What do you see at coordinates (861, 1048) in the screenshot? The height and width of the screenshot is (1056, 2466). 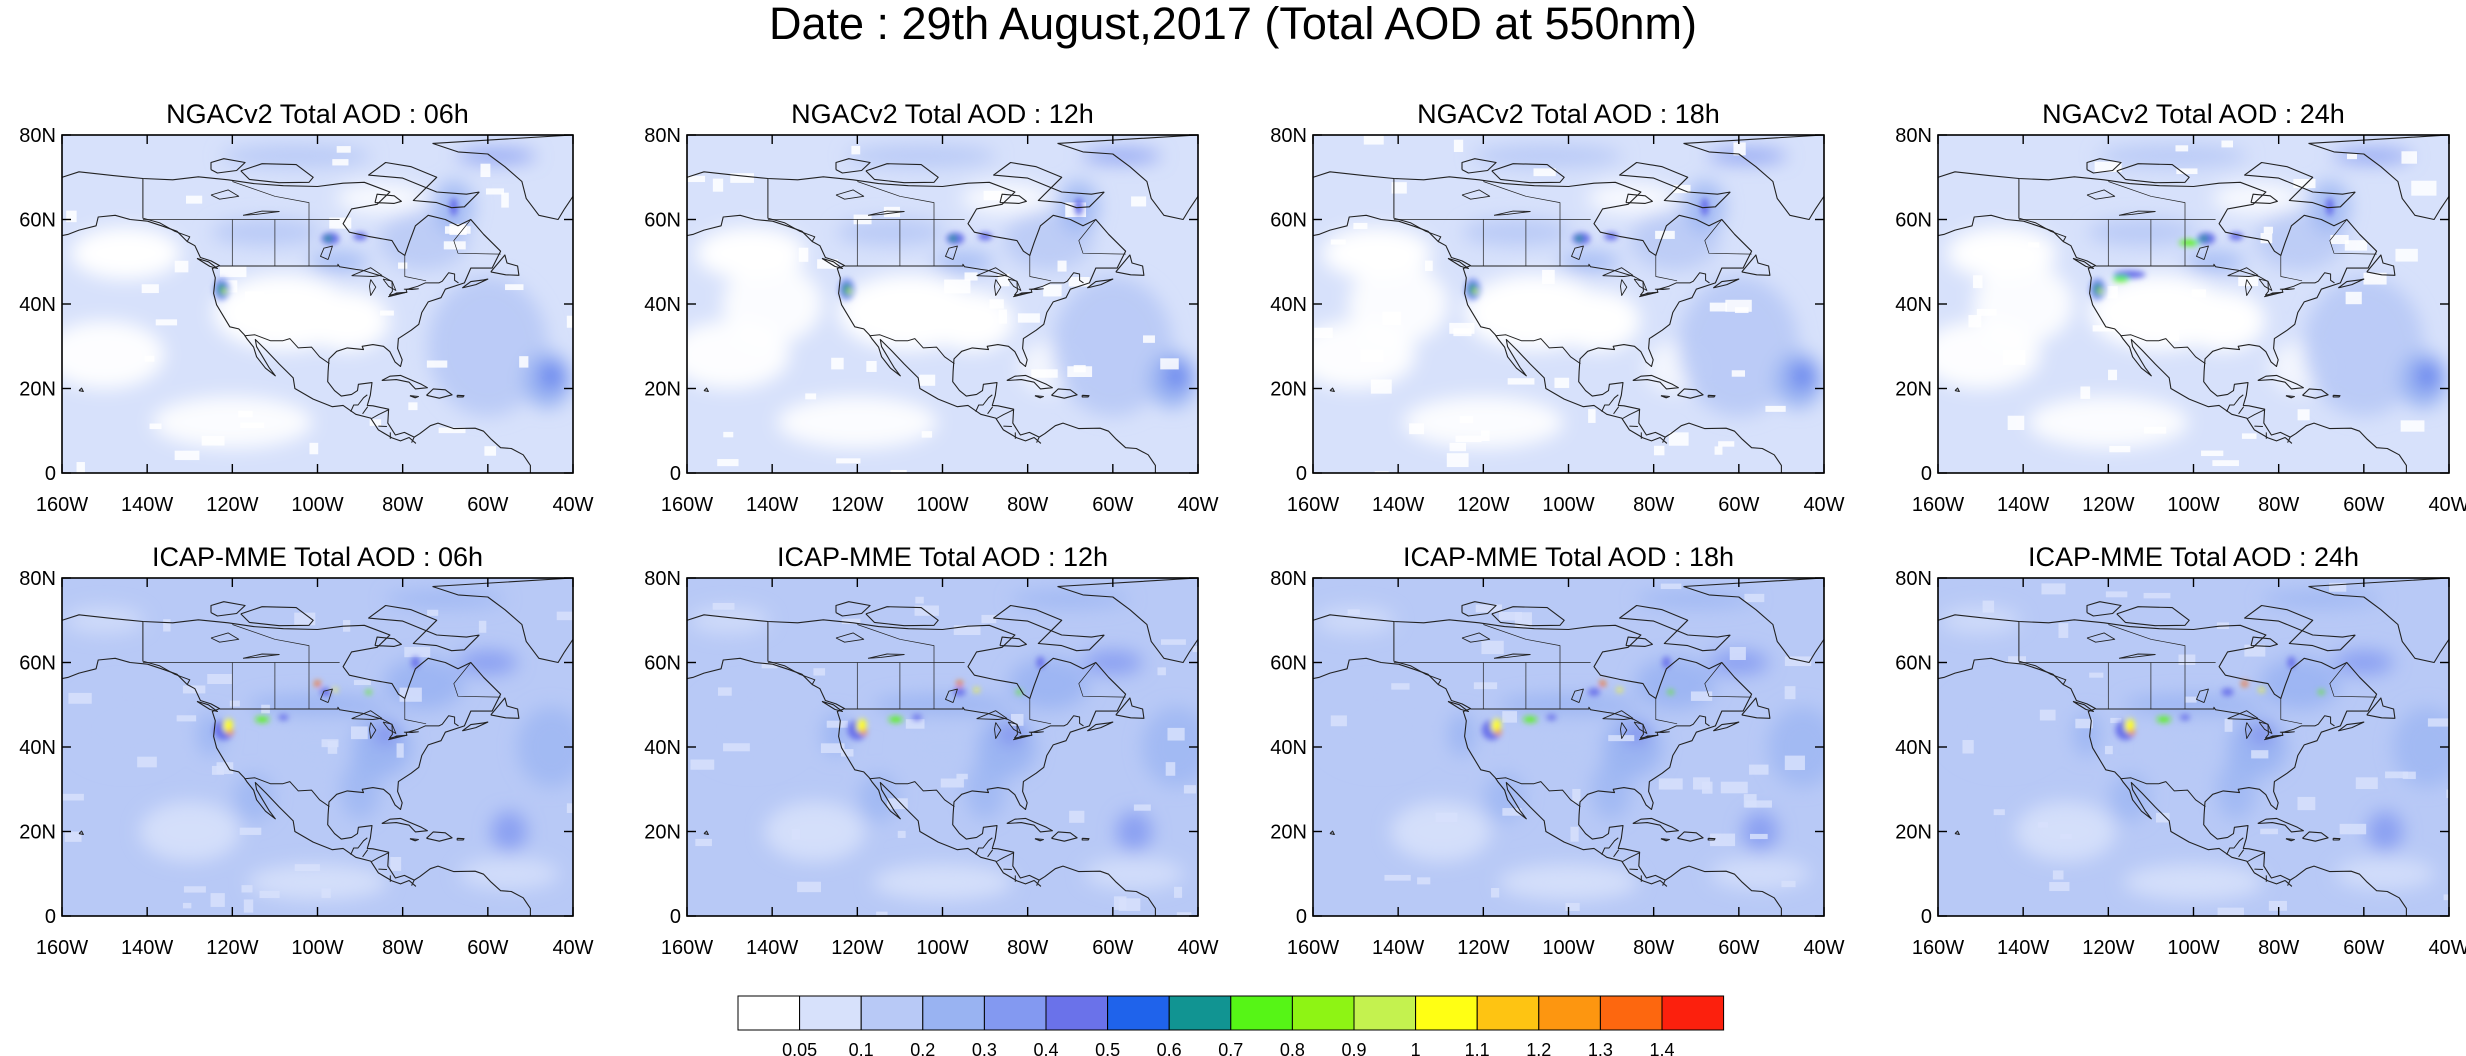 I see `colorbar-label: 0.1` at bounding box center [861, 1048].